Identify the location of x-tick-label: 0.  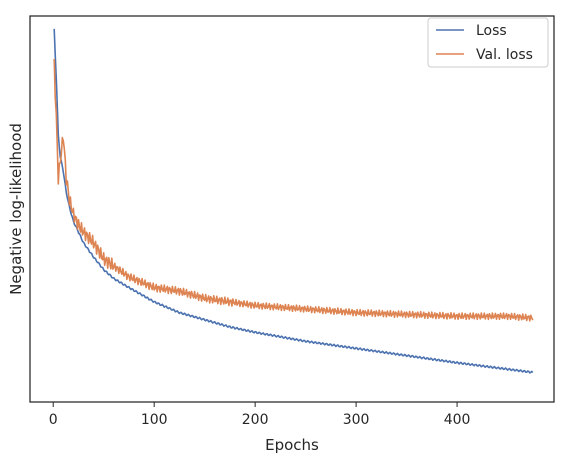
(53, 420).